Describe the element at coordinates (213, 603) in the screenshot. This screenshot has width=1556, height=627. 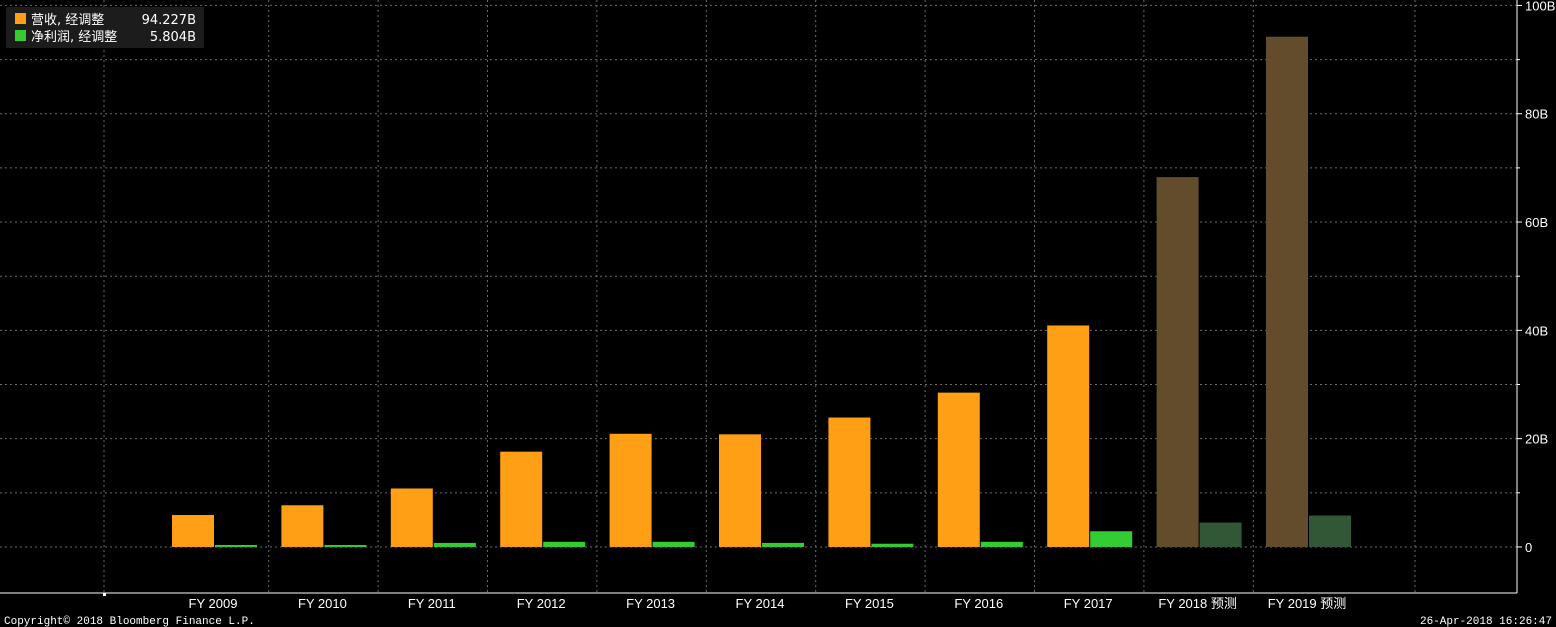
I see `x-tick-label: FY 2009` at that location.